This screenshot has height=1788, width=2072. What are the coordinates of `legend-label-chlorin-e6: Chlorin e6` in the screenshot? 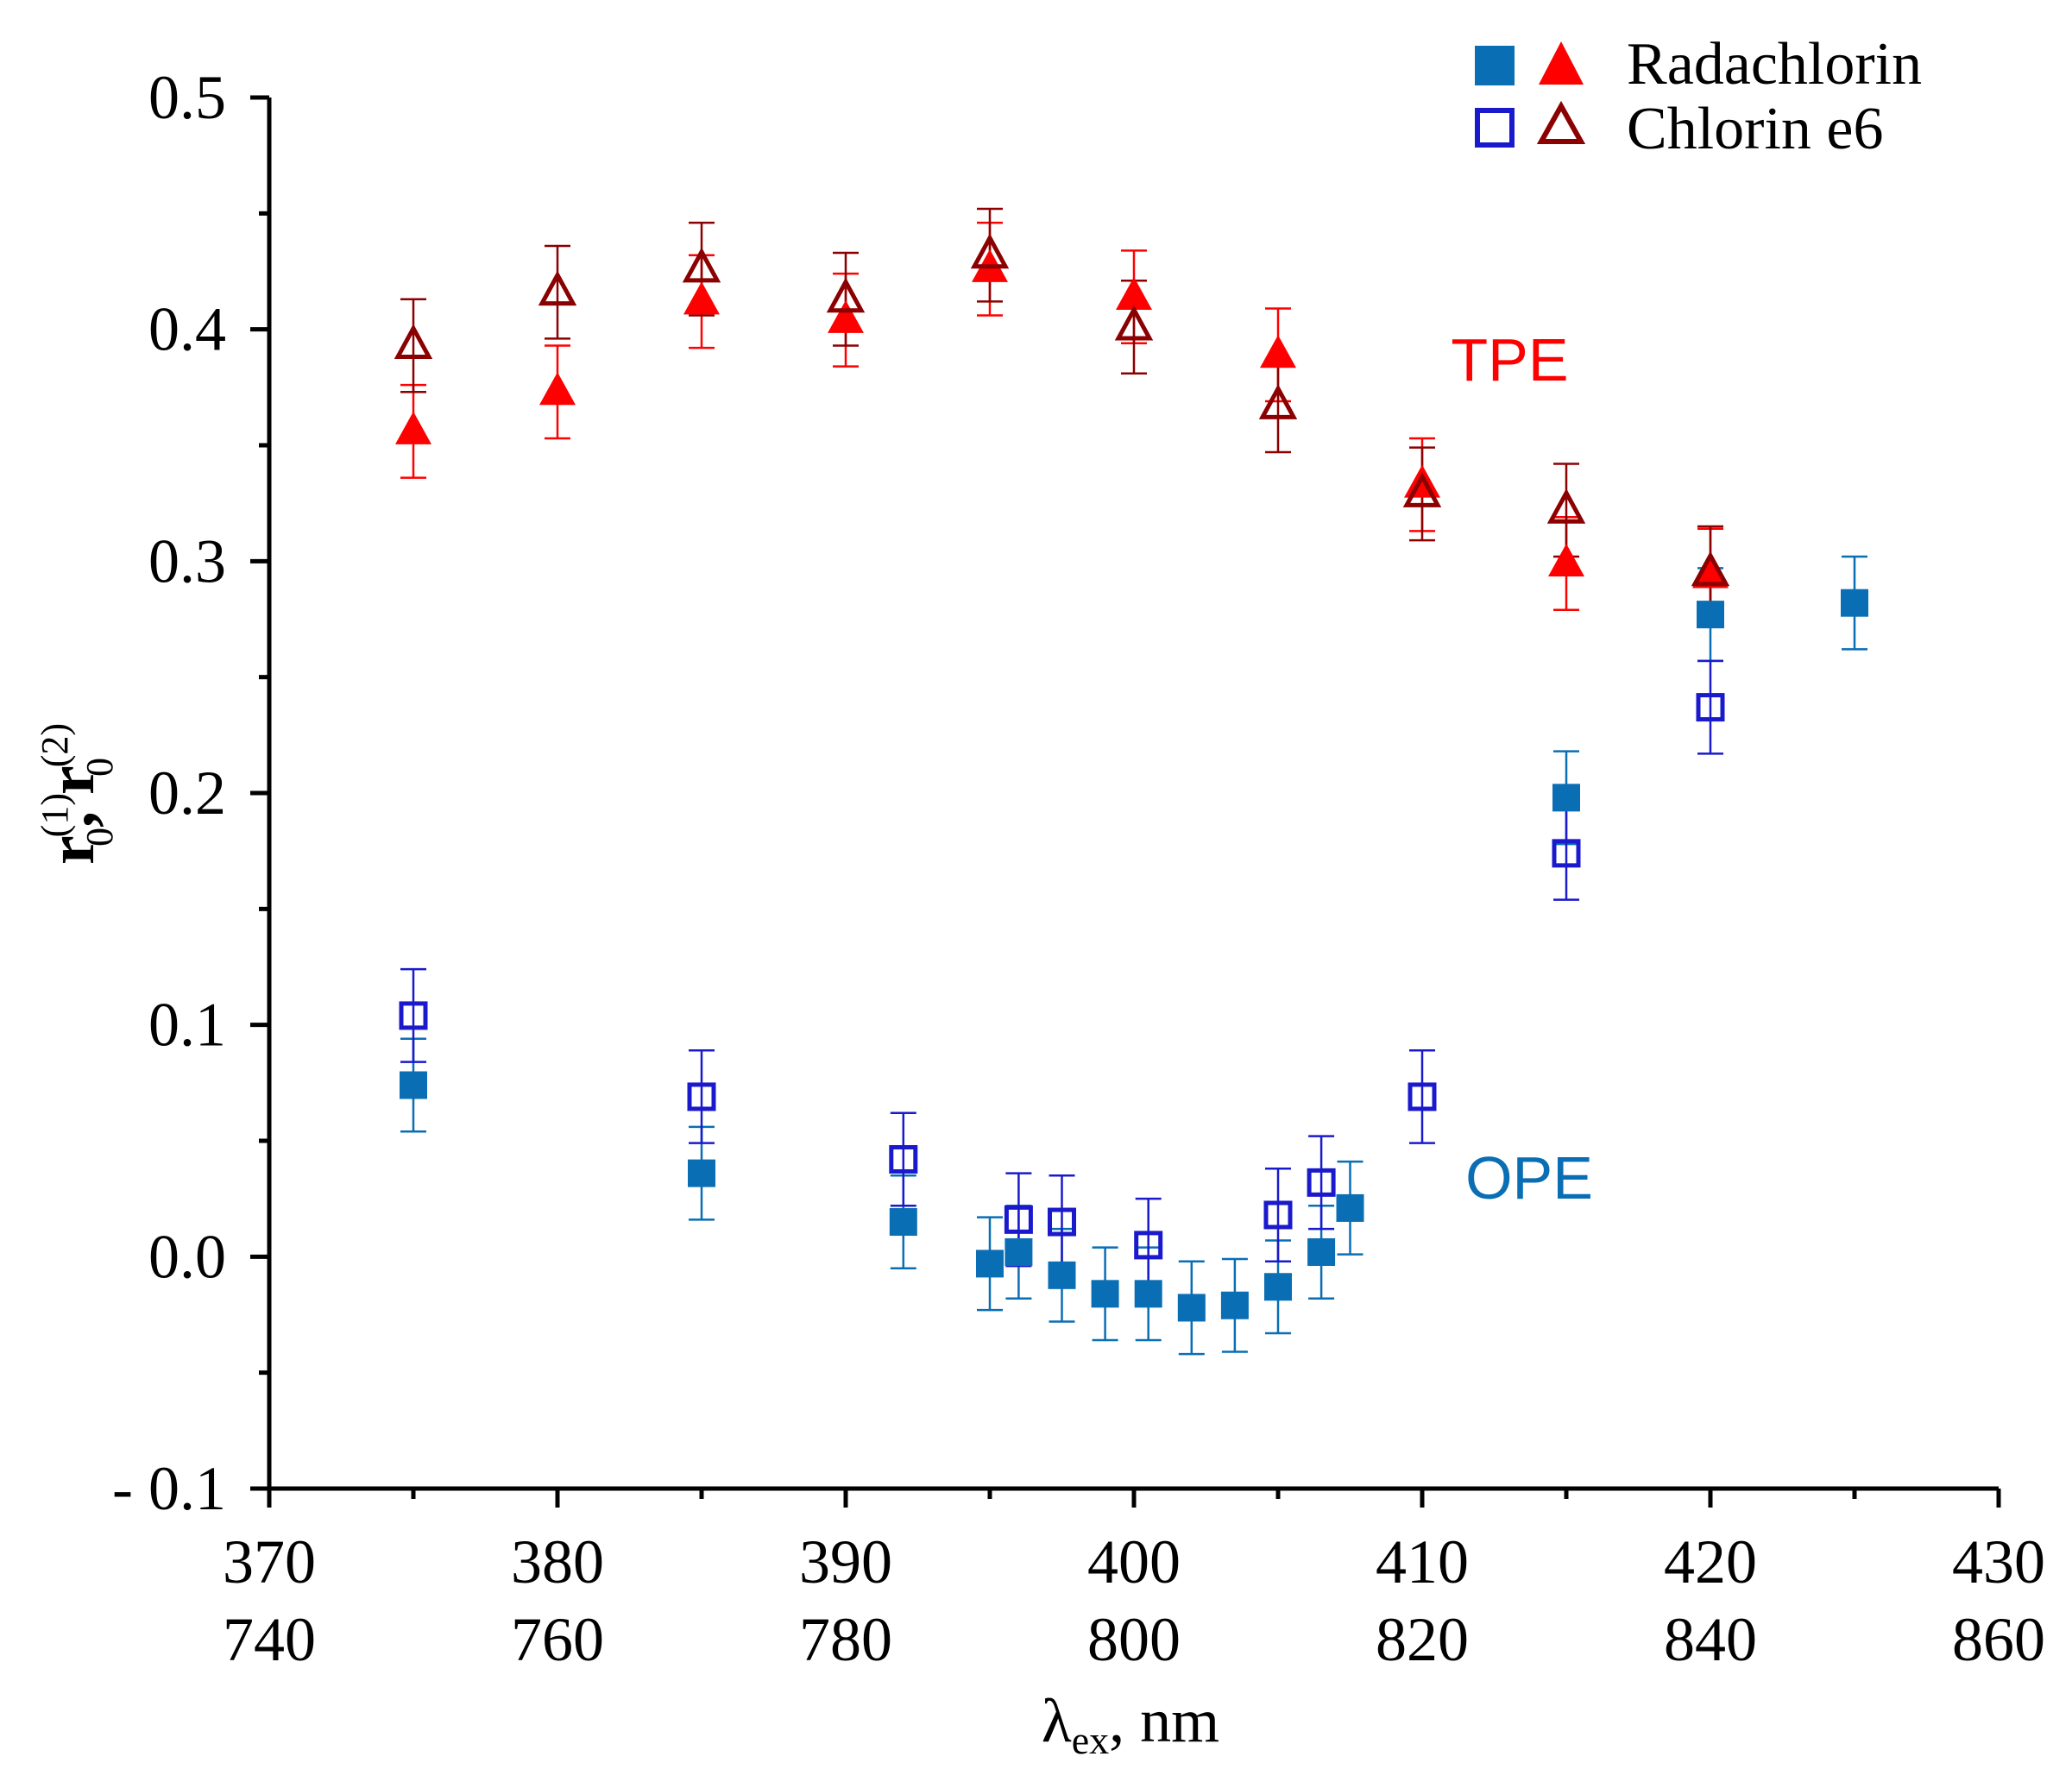 It's located at (1755, 129).